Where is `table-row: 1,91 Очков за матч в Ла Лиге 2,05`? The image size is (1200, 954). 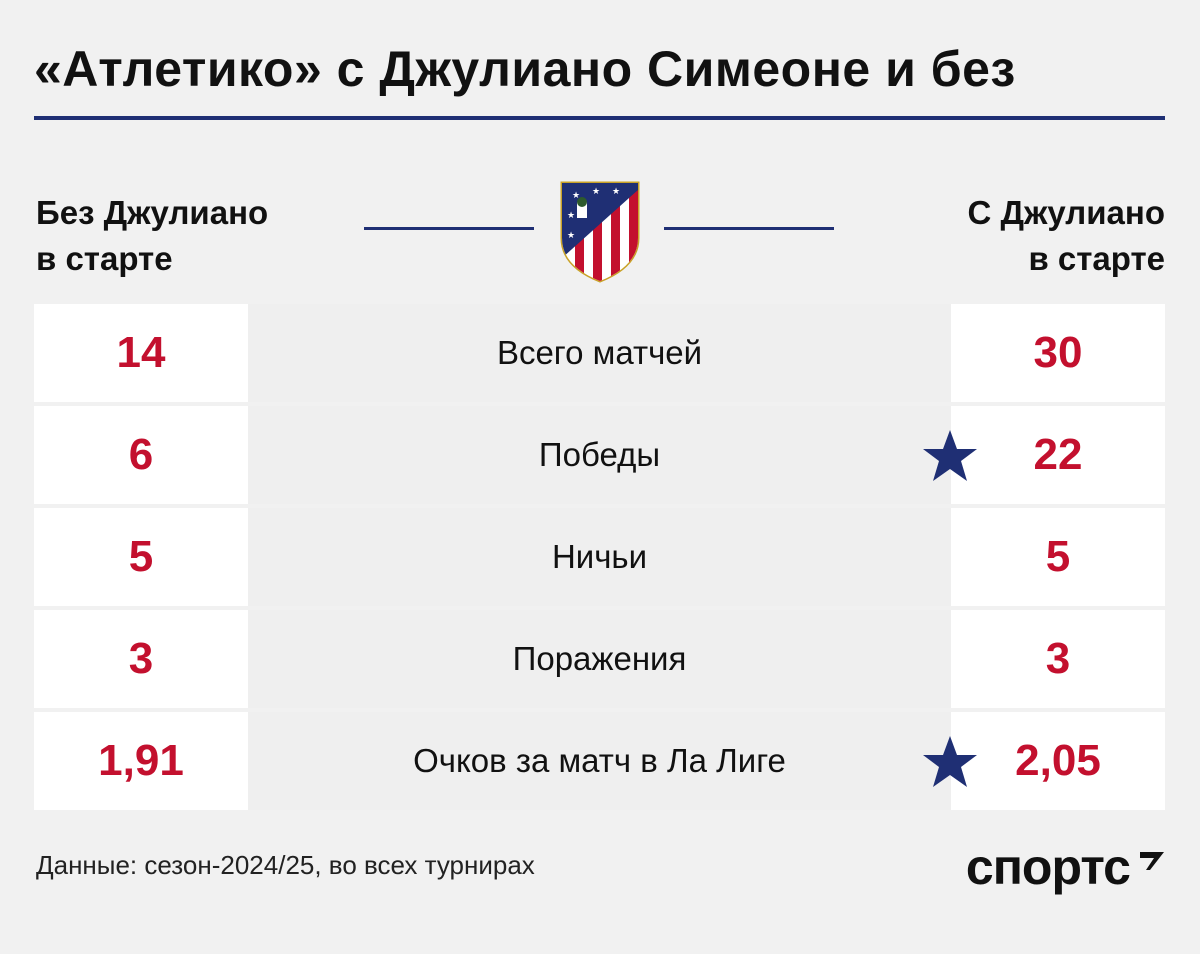
table-row: 1,91 Очков за матч в Ла Лиге 2,05 is located at coordinates (599, 761).